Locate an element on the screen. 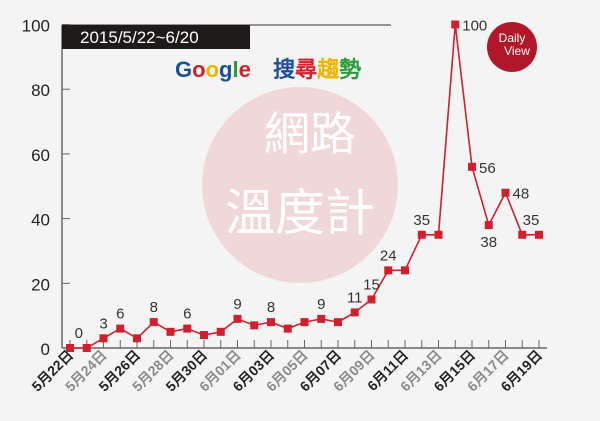  search-trend-label: 搜尋趨勢 is located at coordinates (317, 68).